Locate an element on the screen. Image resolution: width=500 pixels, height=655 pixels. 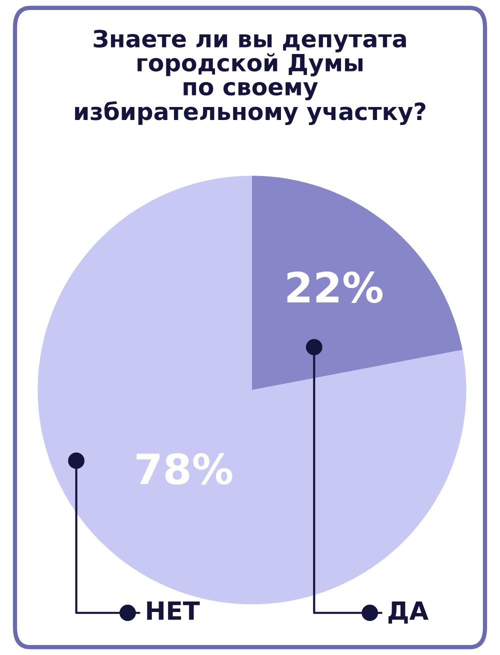
slice-label: ДА is located at coordinates (408, 613).